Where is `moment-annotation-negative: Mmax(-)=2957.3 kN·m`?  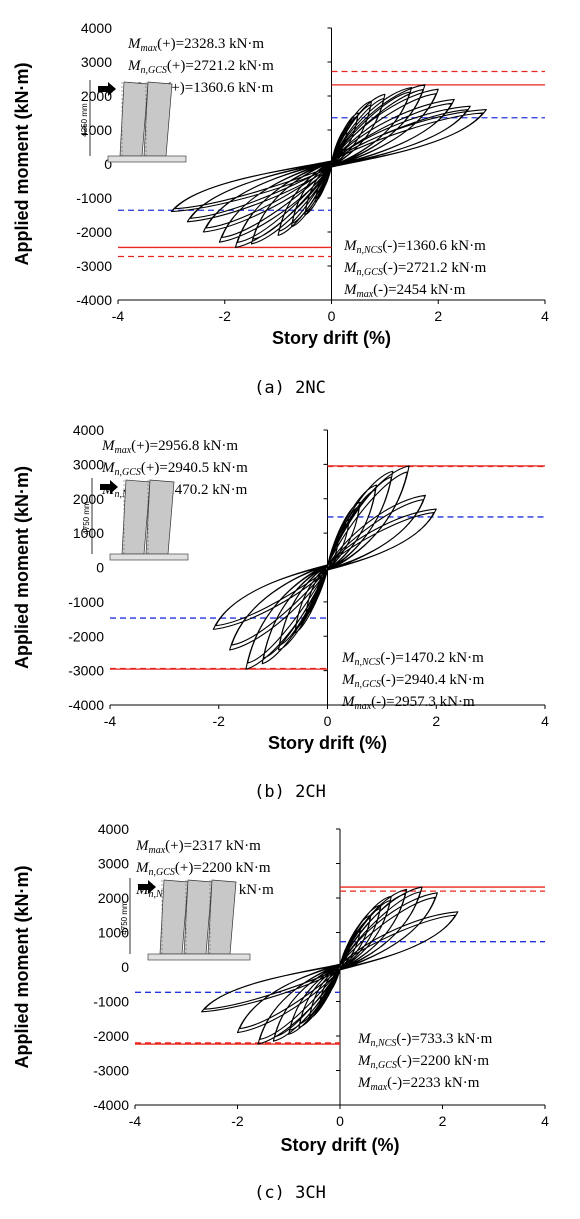
moment-annotation-negative: Mmax(-)=2957.3 kN·m is located at coordinates (408, 703).